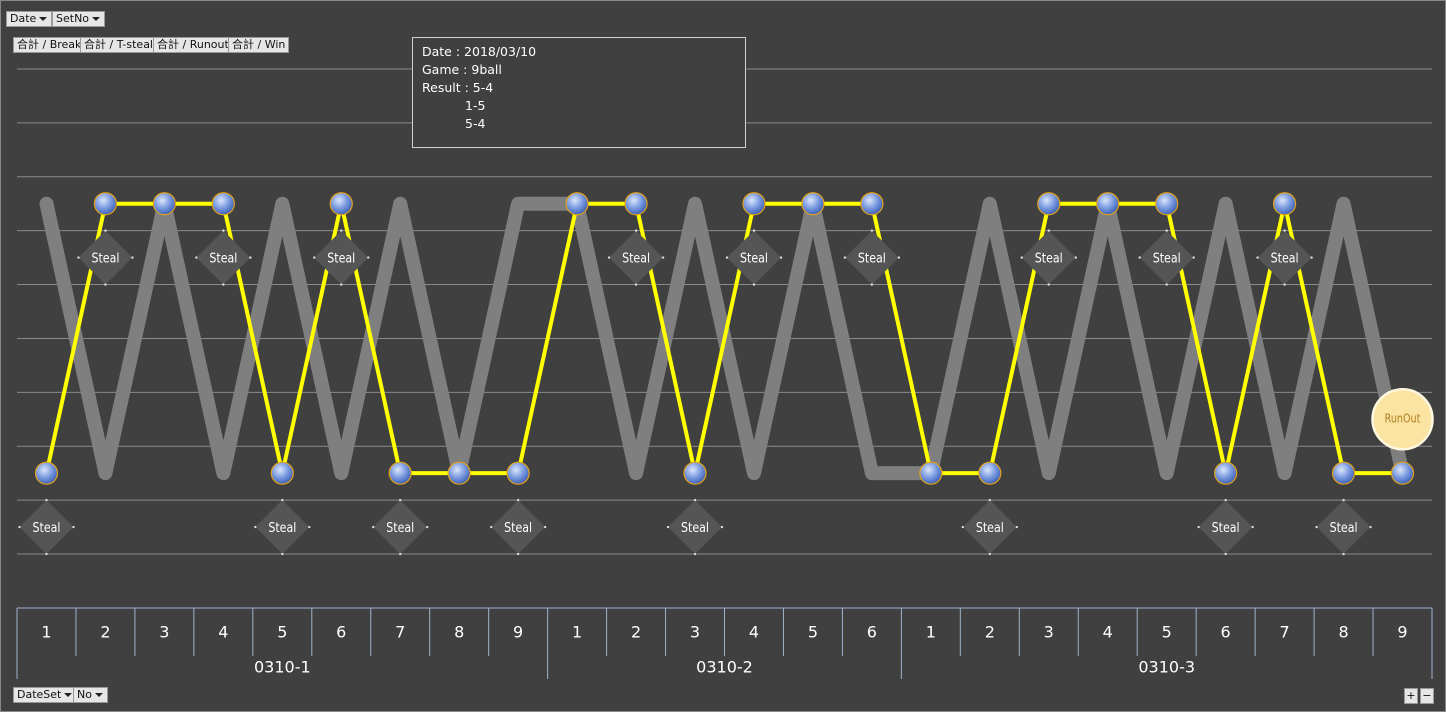  What do you see at coordinates (49, 45) in the screenshot?
I see `value-button: 合計 / Break` at bounding box center [49, 45].